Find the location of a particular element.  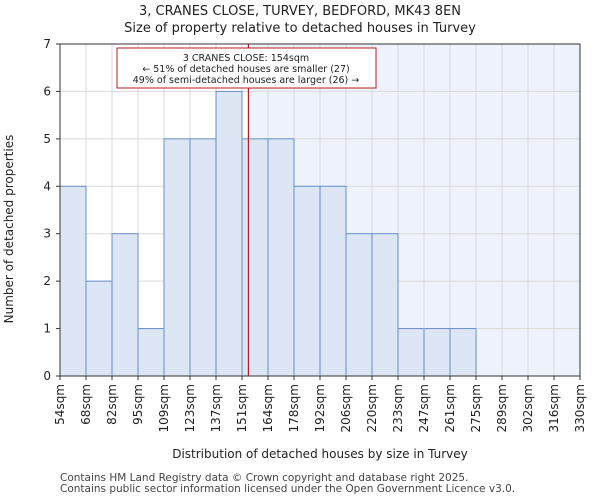

x-tick-label: 289sqm is located at coordinates (502, 408).